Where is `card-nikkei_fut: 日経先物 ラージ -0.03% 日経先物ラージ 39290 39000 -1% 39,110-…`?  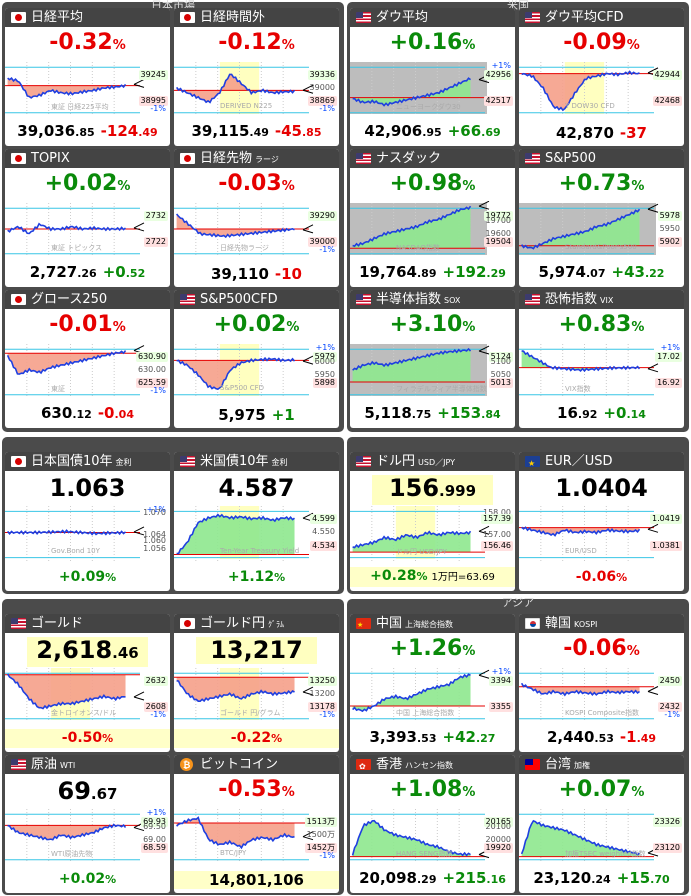 card-nikkei_fut: 日経先物 ラージ -0.03% 日経先物ラージ 39290 39000 -1% 39,110-… is located at coordinates (256, 218).